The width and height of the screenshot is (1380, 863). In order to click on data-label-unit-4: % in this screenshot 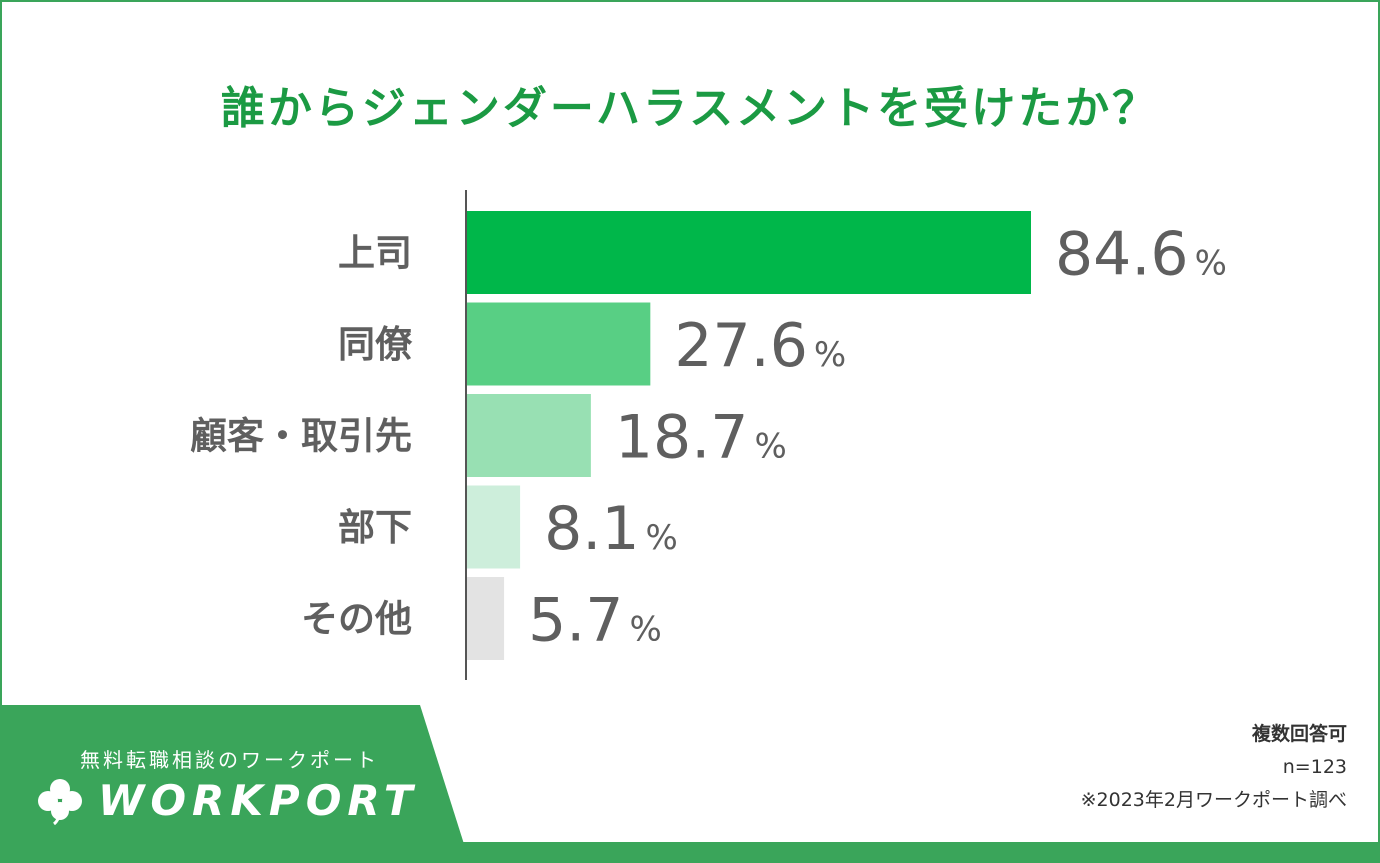, I will do `click(645, 630)`.